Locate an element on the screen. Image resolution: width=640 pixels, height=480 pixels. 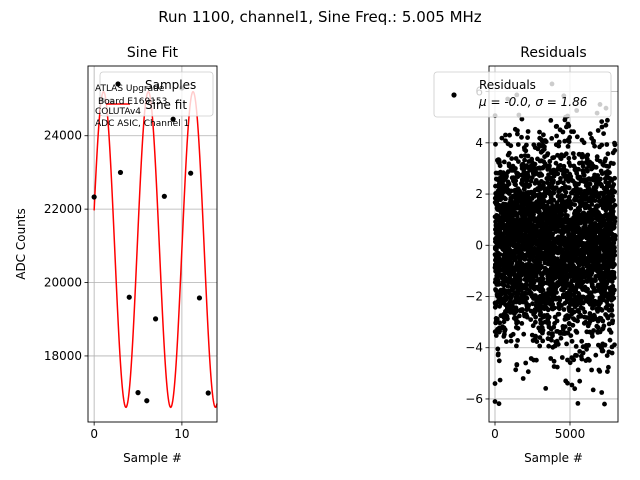
sine-fit-xlabel: Sample # is located at coordinates (152, 458).